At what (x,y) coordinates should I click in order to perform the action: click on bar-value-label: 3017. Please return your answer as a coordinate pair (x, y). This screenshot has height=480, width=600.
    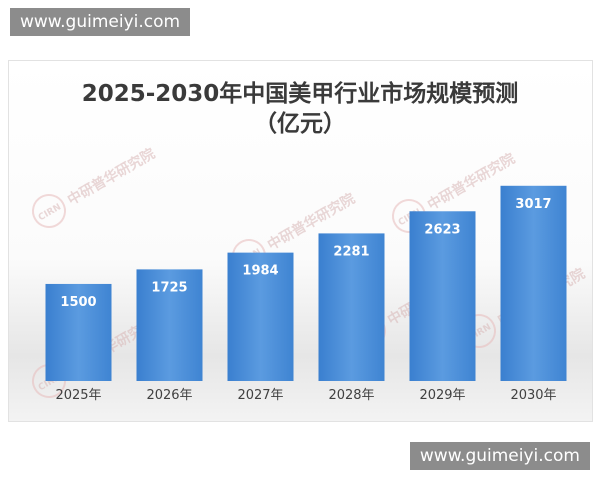
    Looking at the image, I should click on (533, 204).